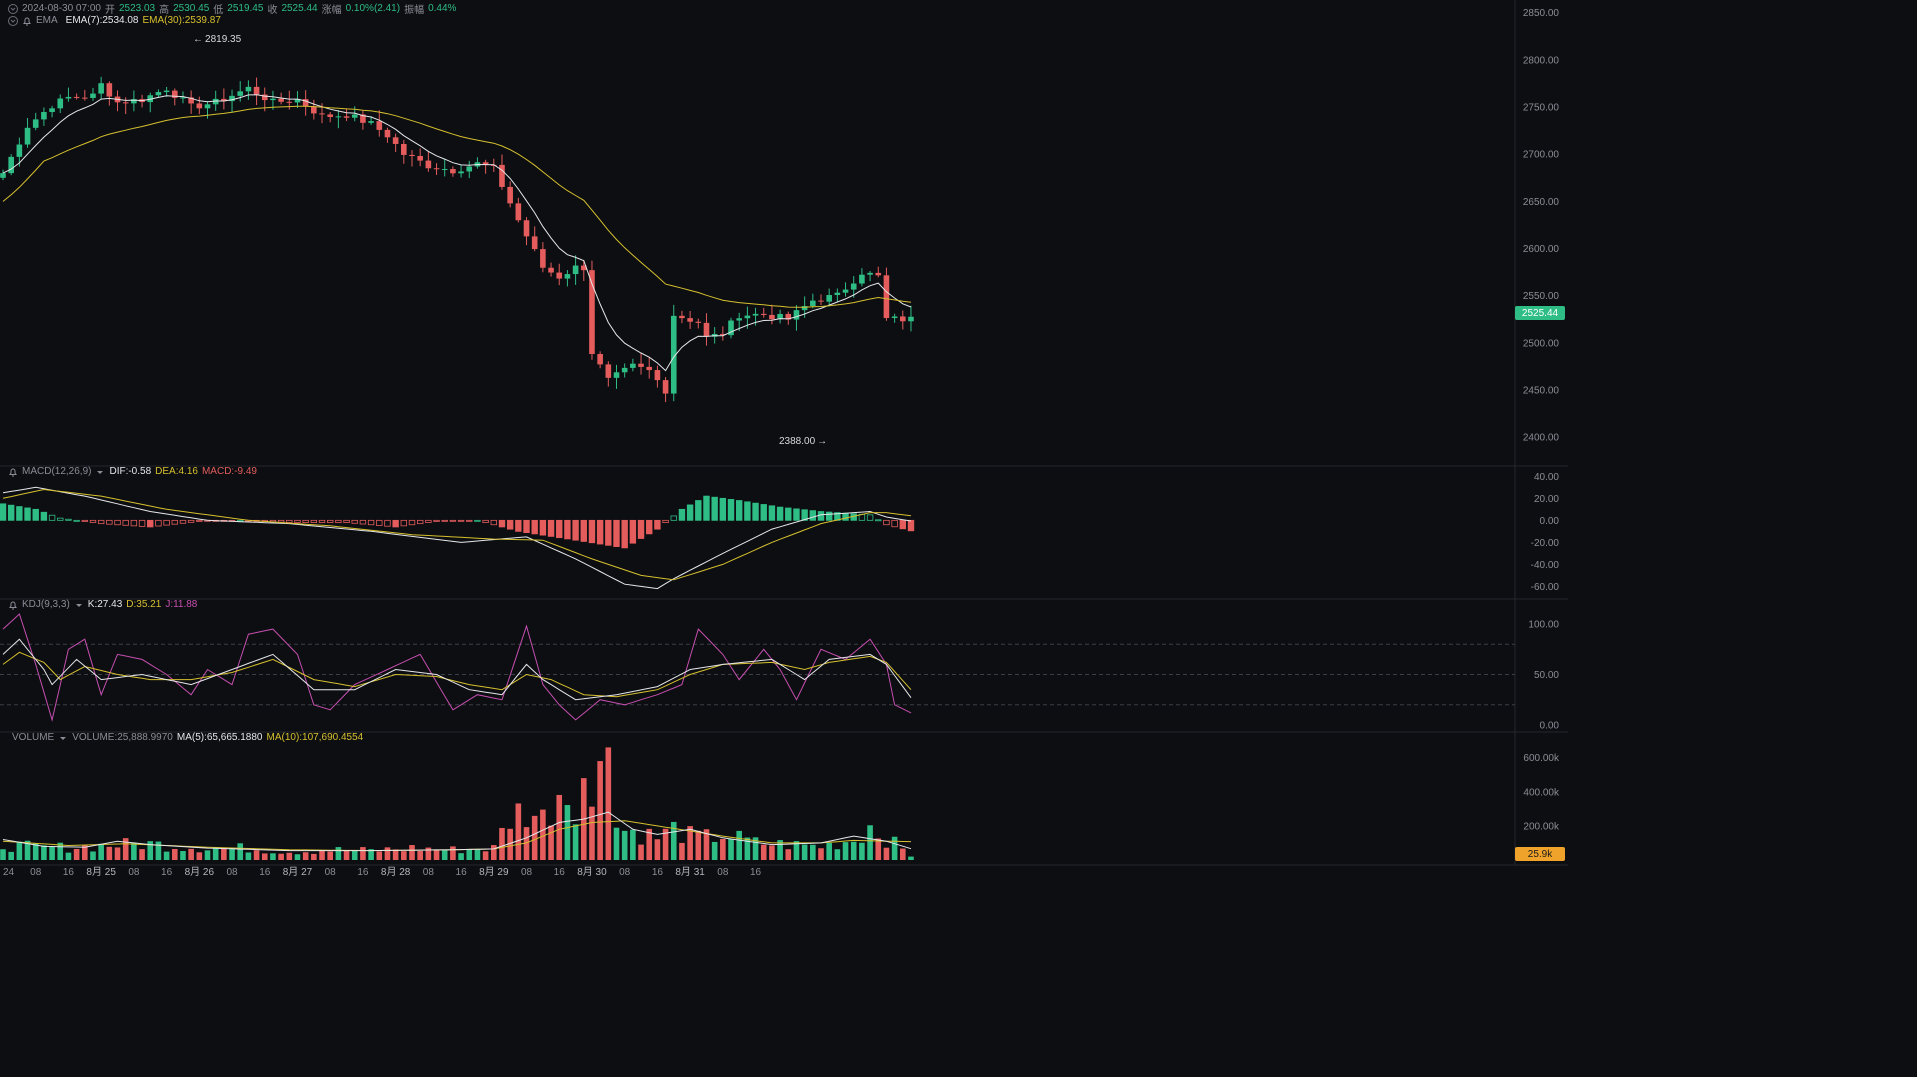  Describe the element at coordinates (114, 20) in the screenshot. I see `ema-legend: EMA EMA(7):2534.08 EMA(30):2539.87` at that location.